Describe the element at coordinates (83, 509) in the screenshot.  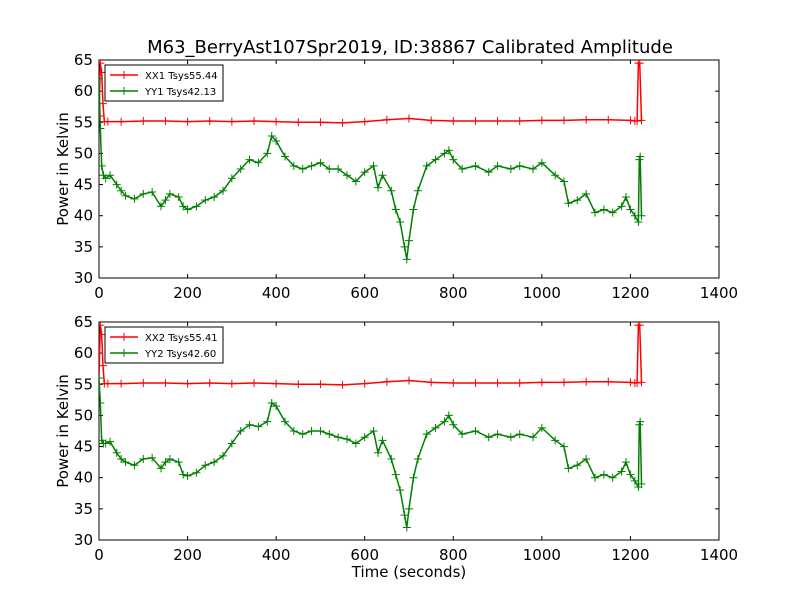
I see `y-tick-label: 35` at that location.